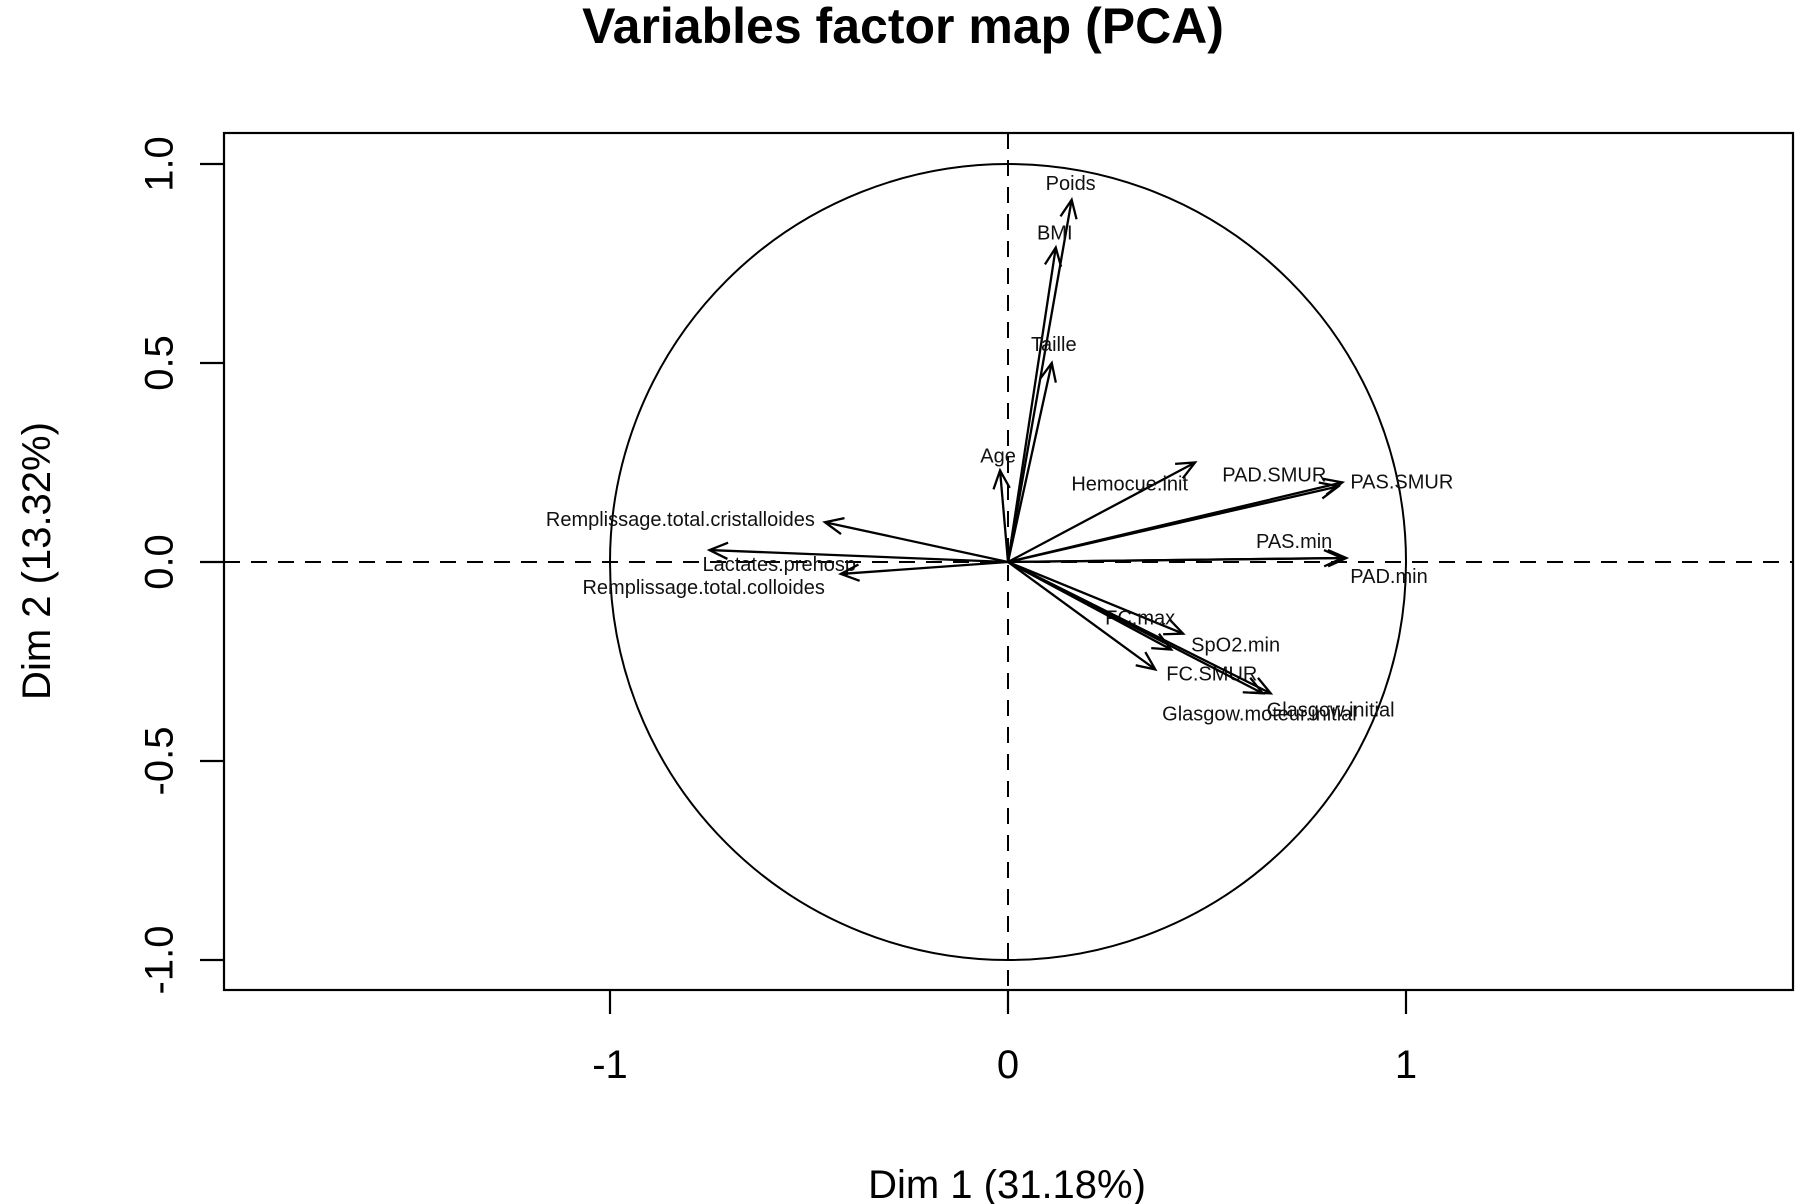  I want to click on variable-label: PAS.SMUR, so click(1401, 482).